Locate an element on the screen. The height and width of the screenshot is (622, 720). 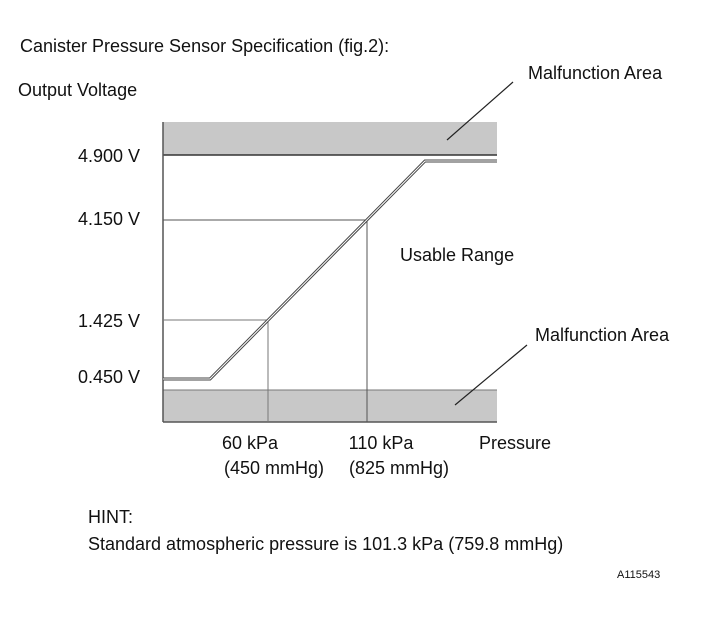
y-label: 1.425 V is located at coordinates (109, 321).